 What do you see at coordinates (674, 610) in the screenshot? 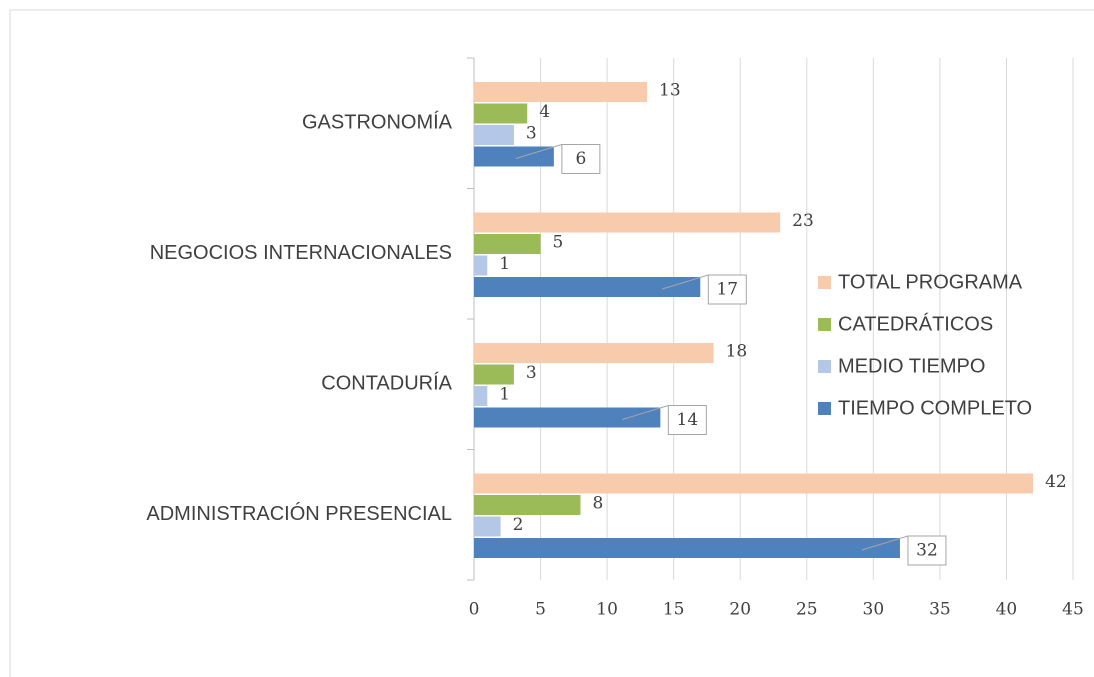
I see `x-tick-label: 15` at bounding box center [674, 610].